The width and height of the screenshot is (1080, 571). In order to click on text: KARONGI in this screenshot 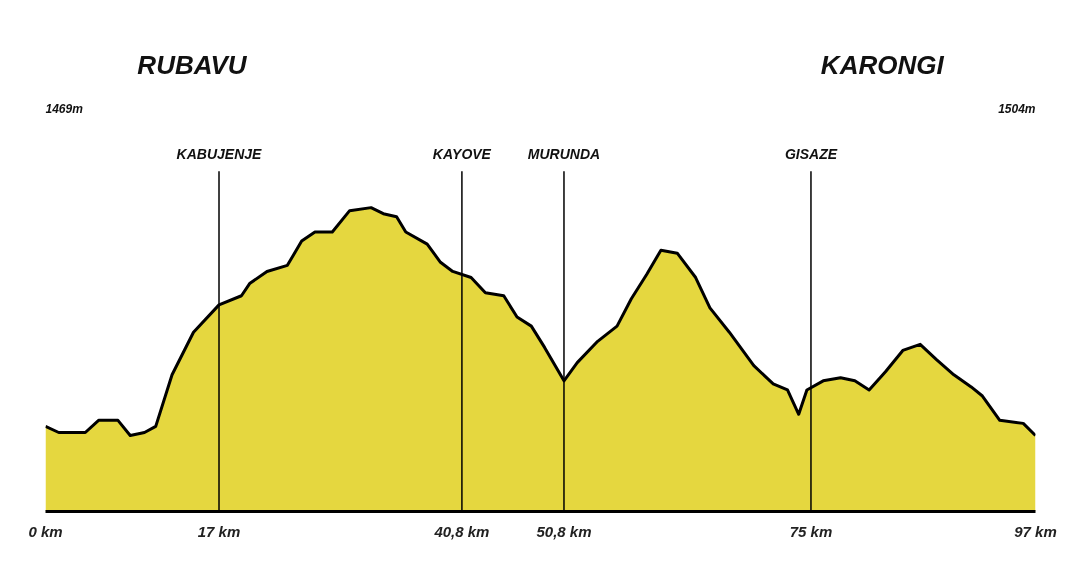, I will do `click(882, 65)`.